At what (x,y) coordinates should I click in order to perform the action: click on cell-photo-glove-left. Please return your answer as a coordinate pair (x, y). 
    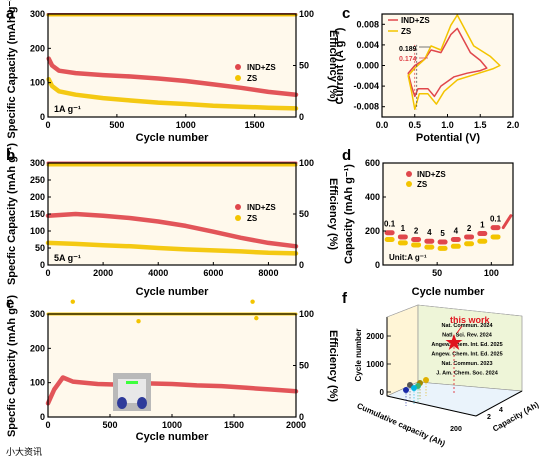
    Looking at the image, I should click on (122, 403).